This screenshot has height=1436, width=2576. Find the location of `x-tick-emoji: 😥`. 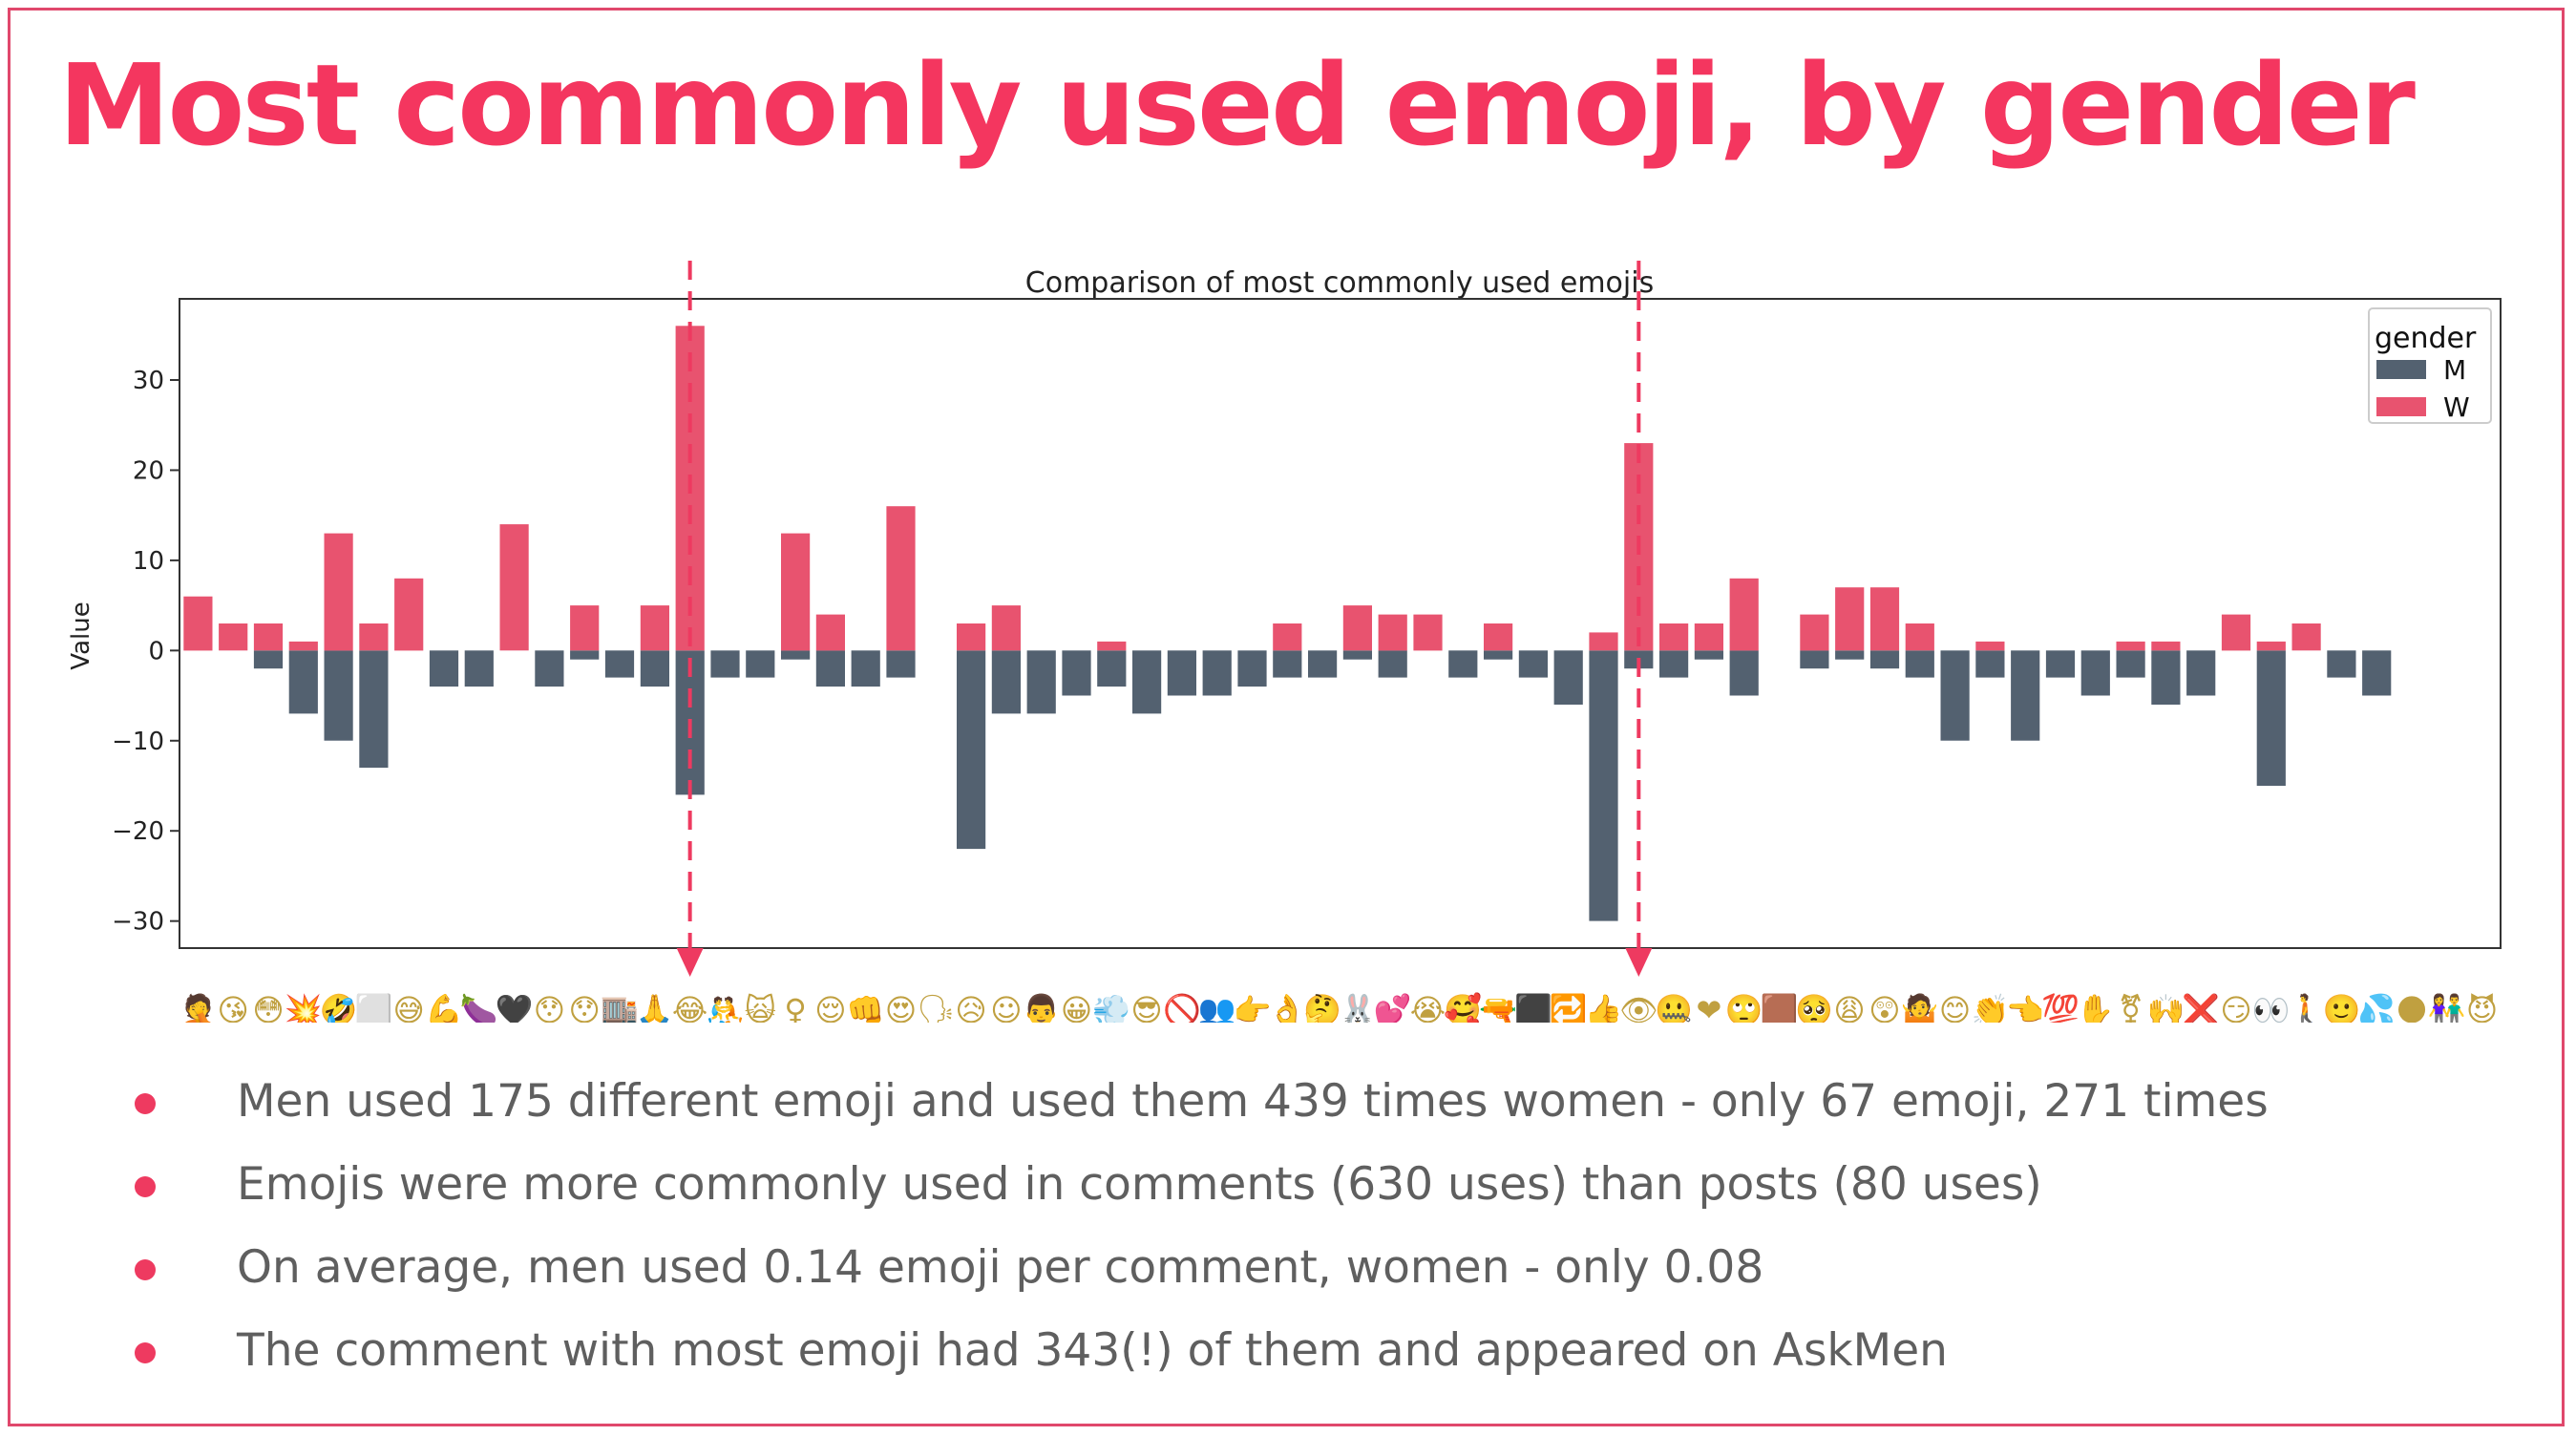

x-tick-emoji: 😥 is located at coordinates (970, 1007).